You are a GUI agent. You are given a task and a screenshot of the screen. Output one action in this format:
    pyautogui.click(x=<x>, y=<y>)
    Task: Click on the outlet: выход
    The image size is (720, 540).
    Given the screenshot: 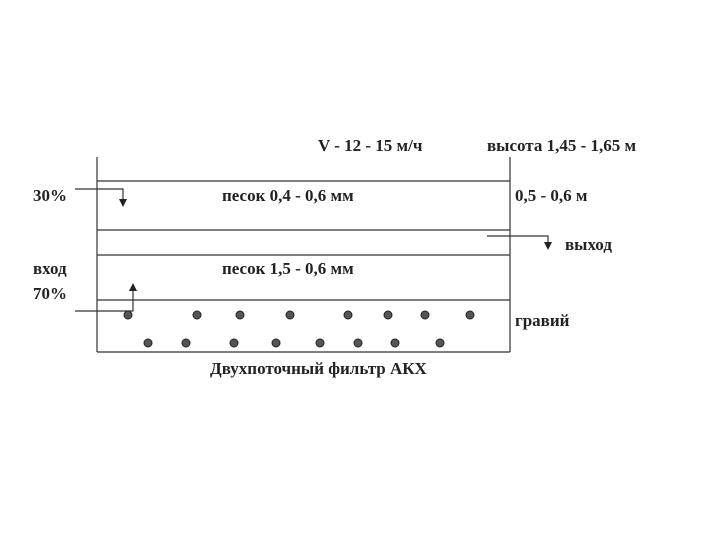 What is the action you would take?
    pyautogui.click(x=588, y=244)
    